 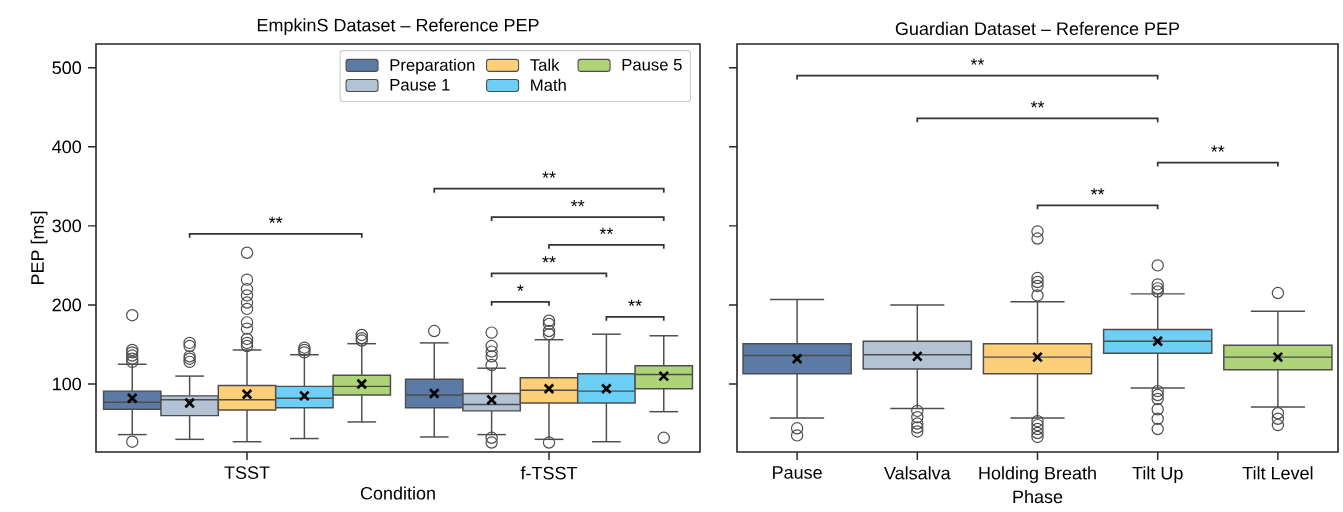 I want to click on y-tick-label: 300, so click(x=67, y=226).